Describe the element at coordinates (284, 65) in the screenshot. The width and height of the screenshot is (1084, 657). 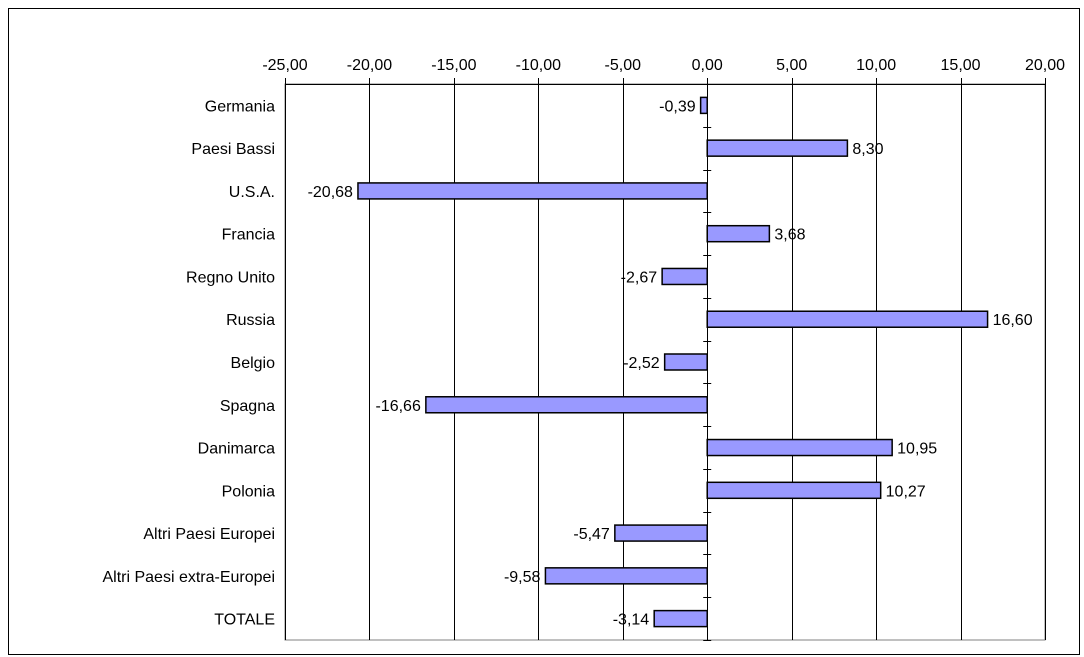
I see `x-tick-label: -25,00` at that location.